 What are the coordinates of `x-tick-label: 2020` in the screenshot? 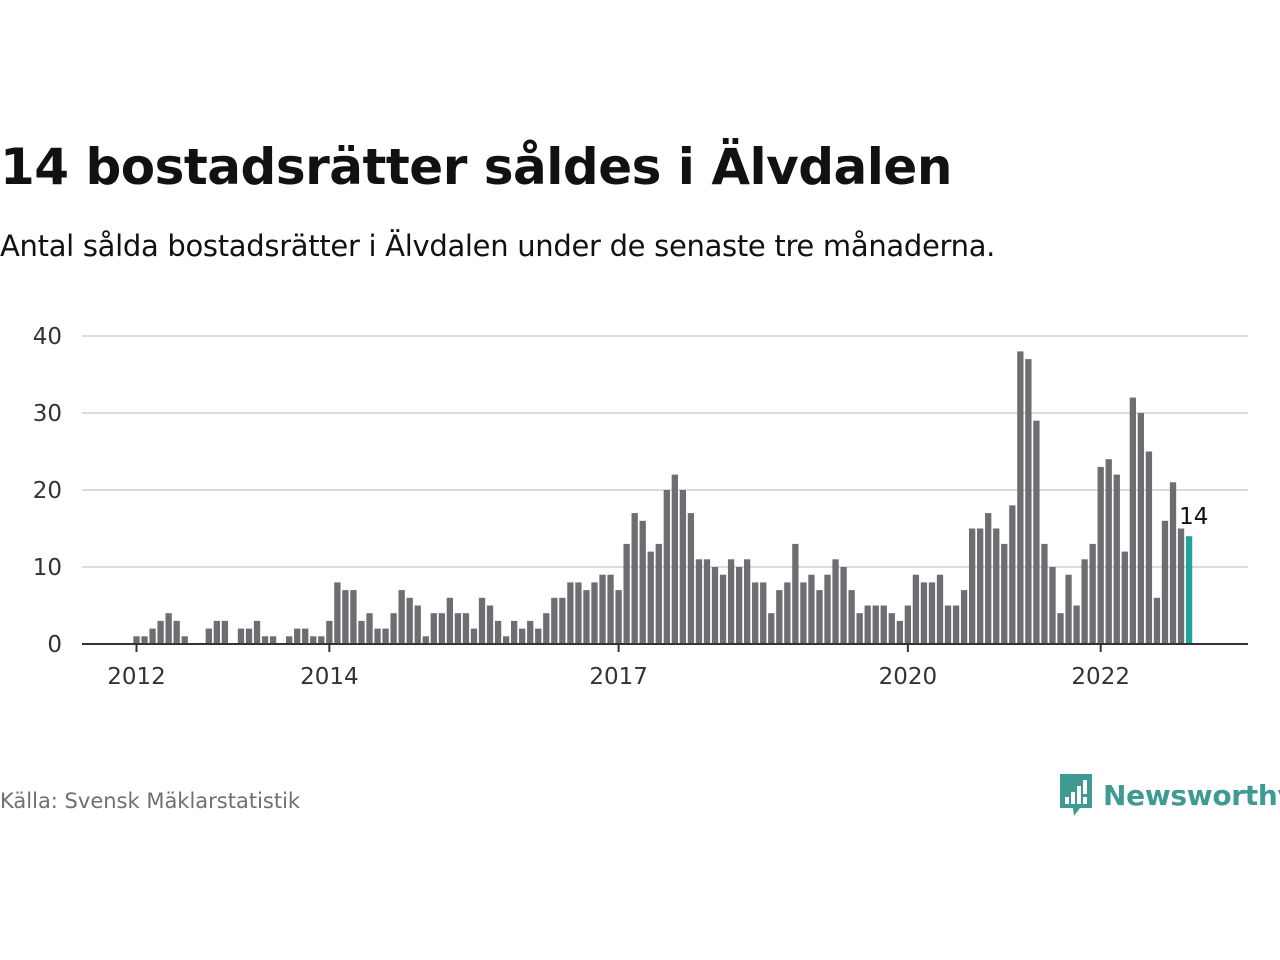 It's located at (908, 677).